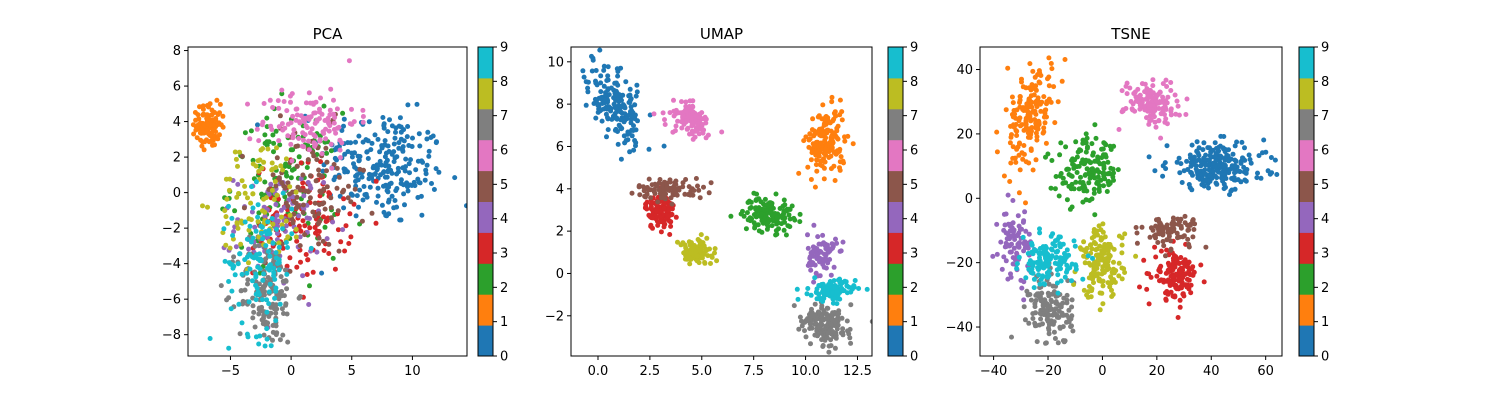 The image size is (1500, 400). Describe the element at coordinates (560, 232) in the screenshot. I see `y-tick-label: 2` at that location.